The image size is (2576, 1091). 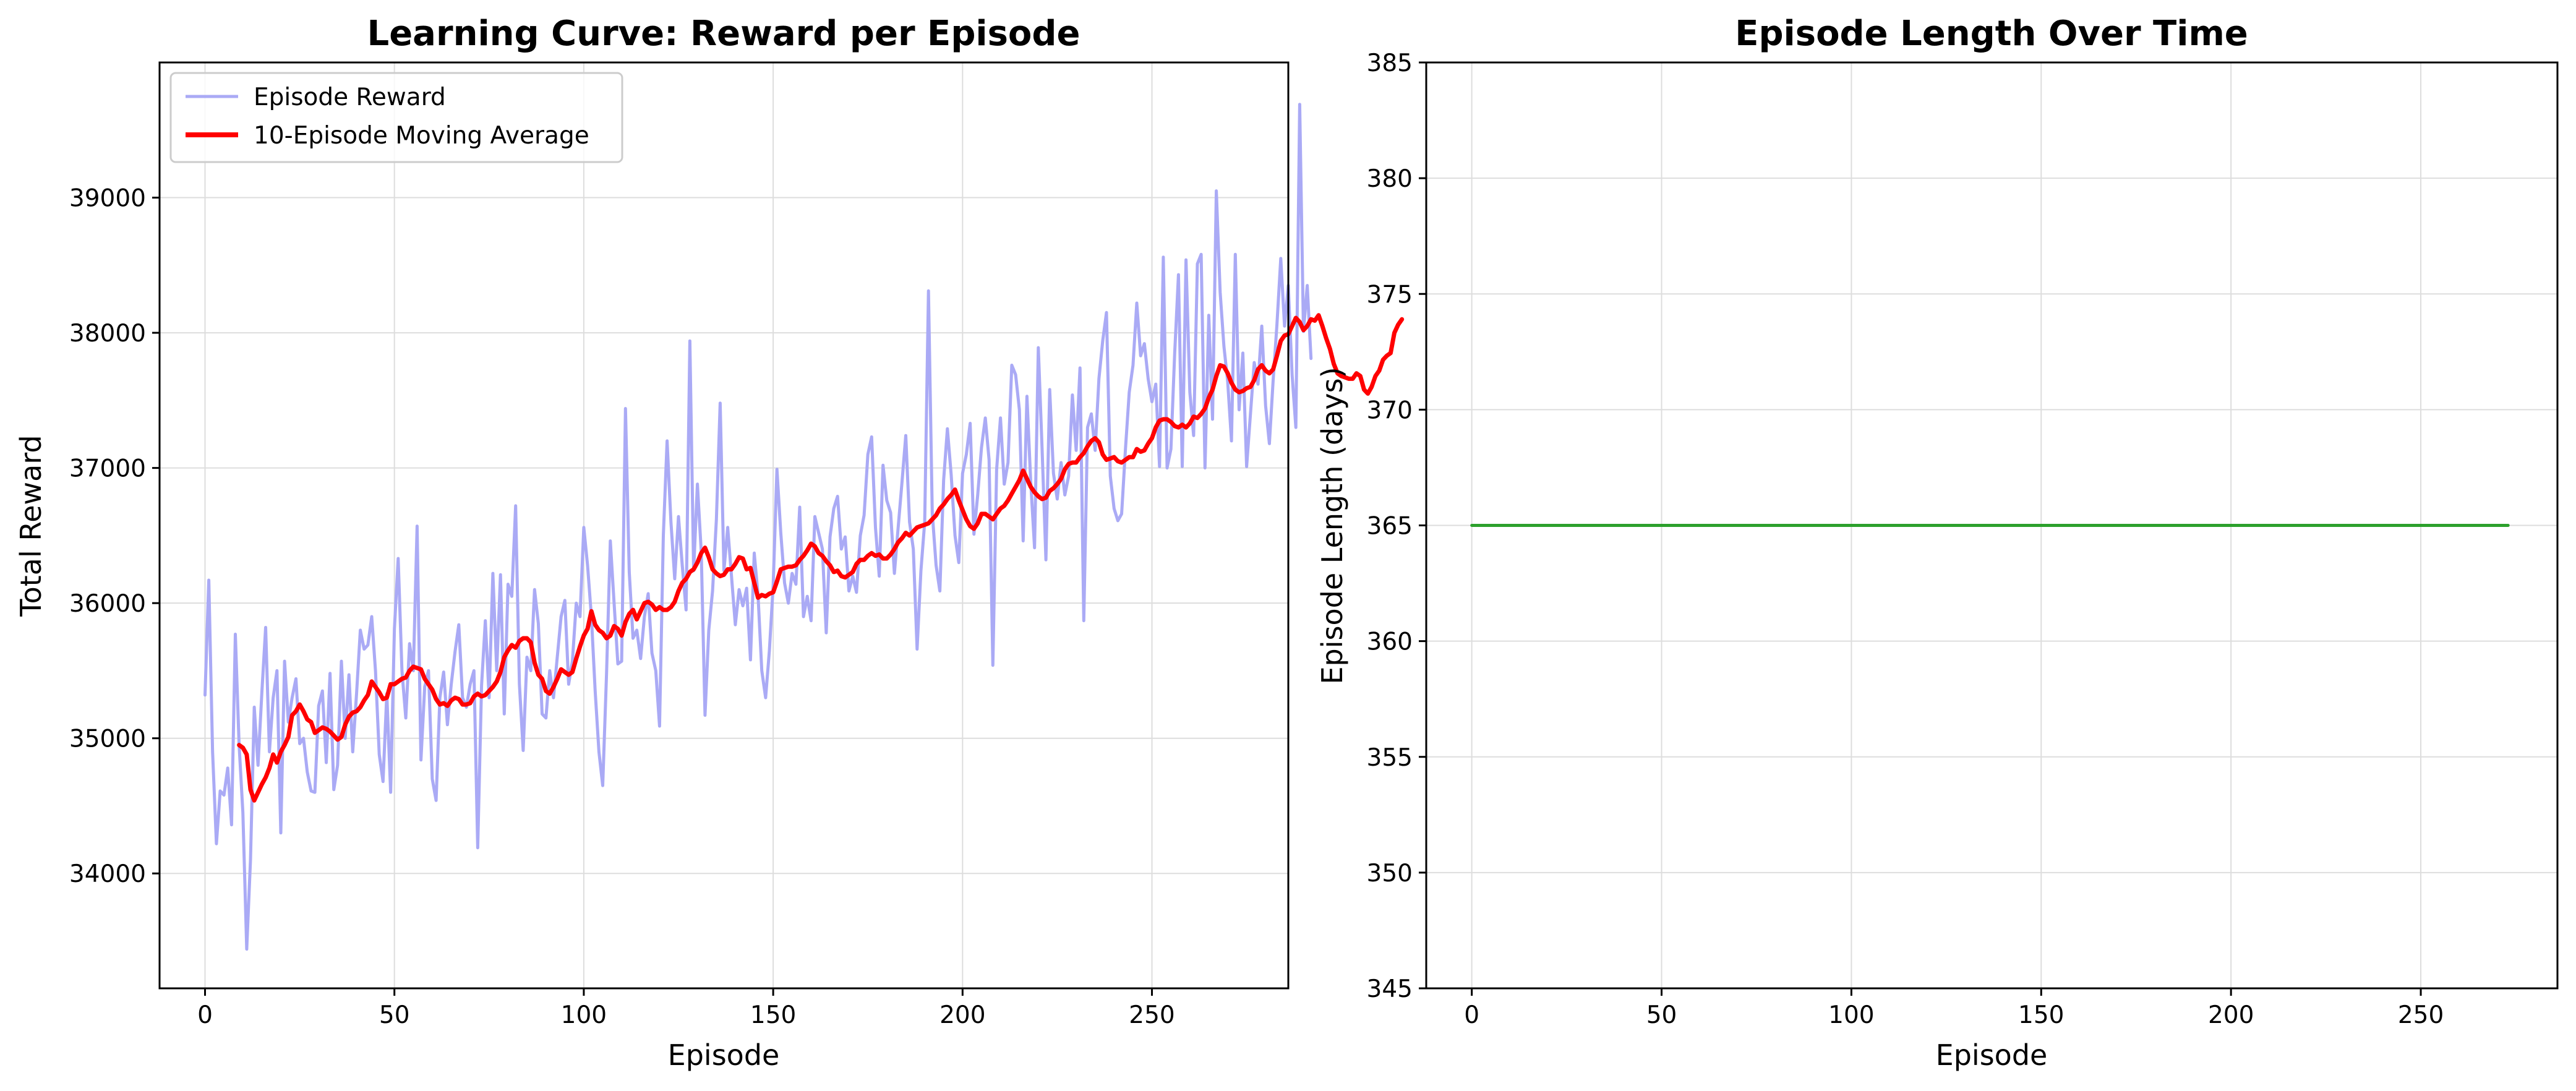 I want to click on legend-label-episode-reward: Episode Reward, so click(x=350, y=97).